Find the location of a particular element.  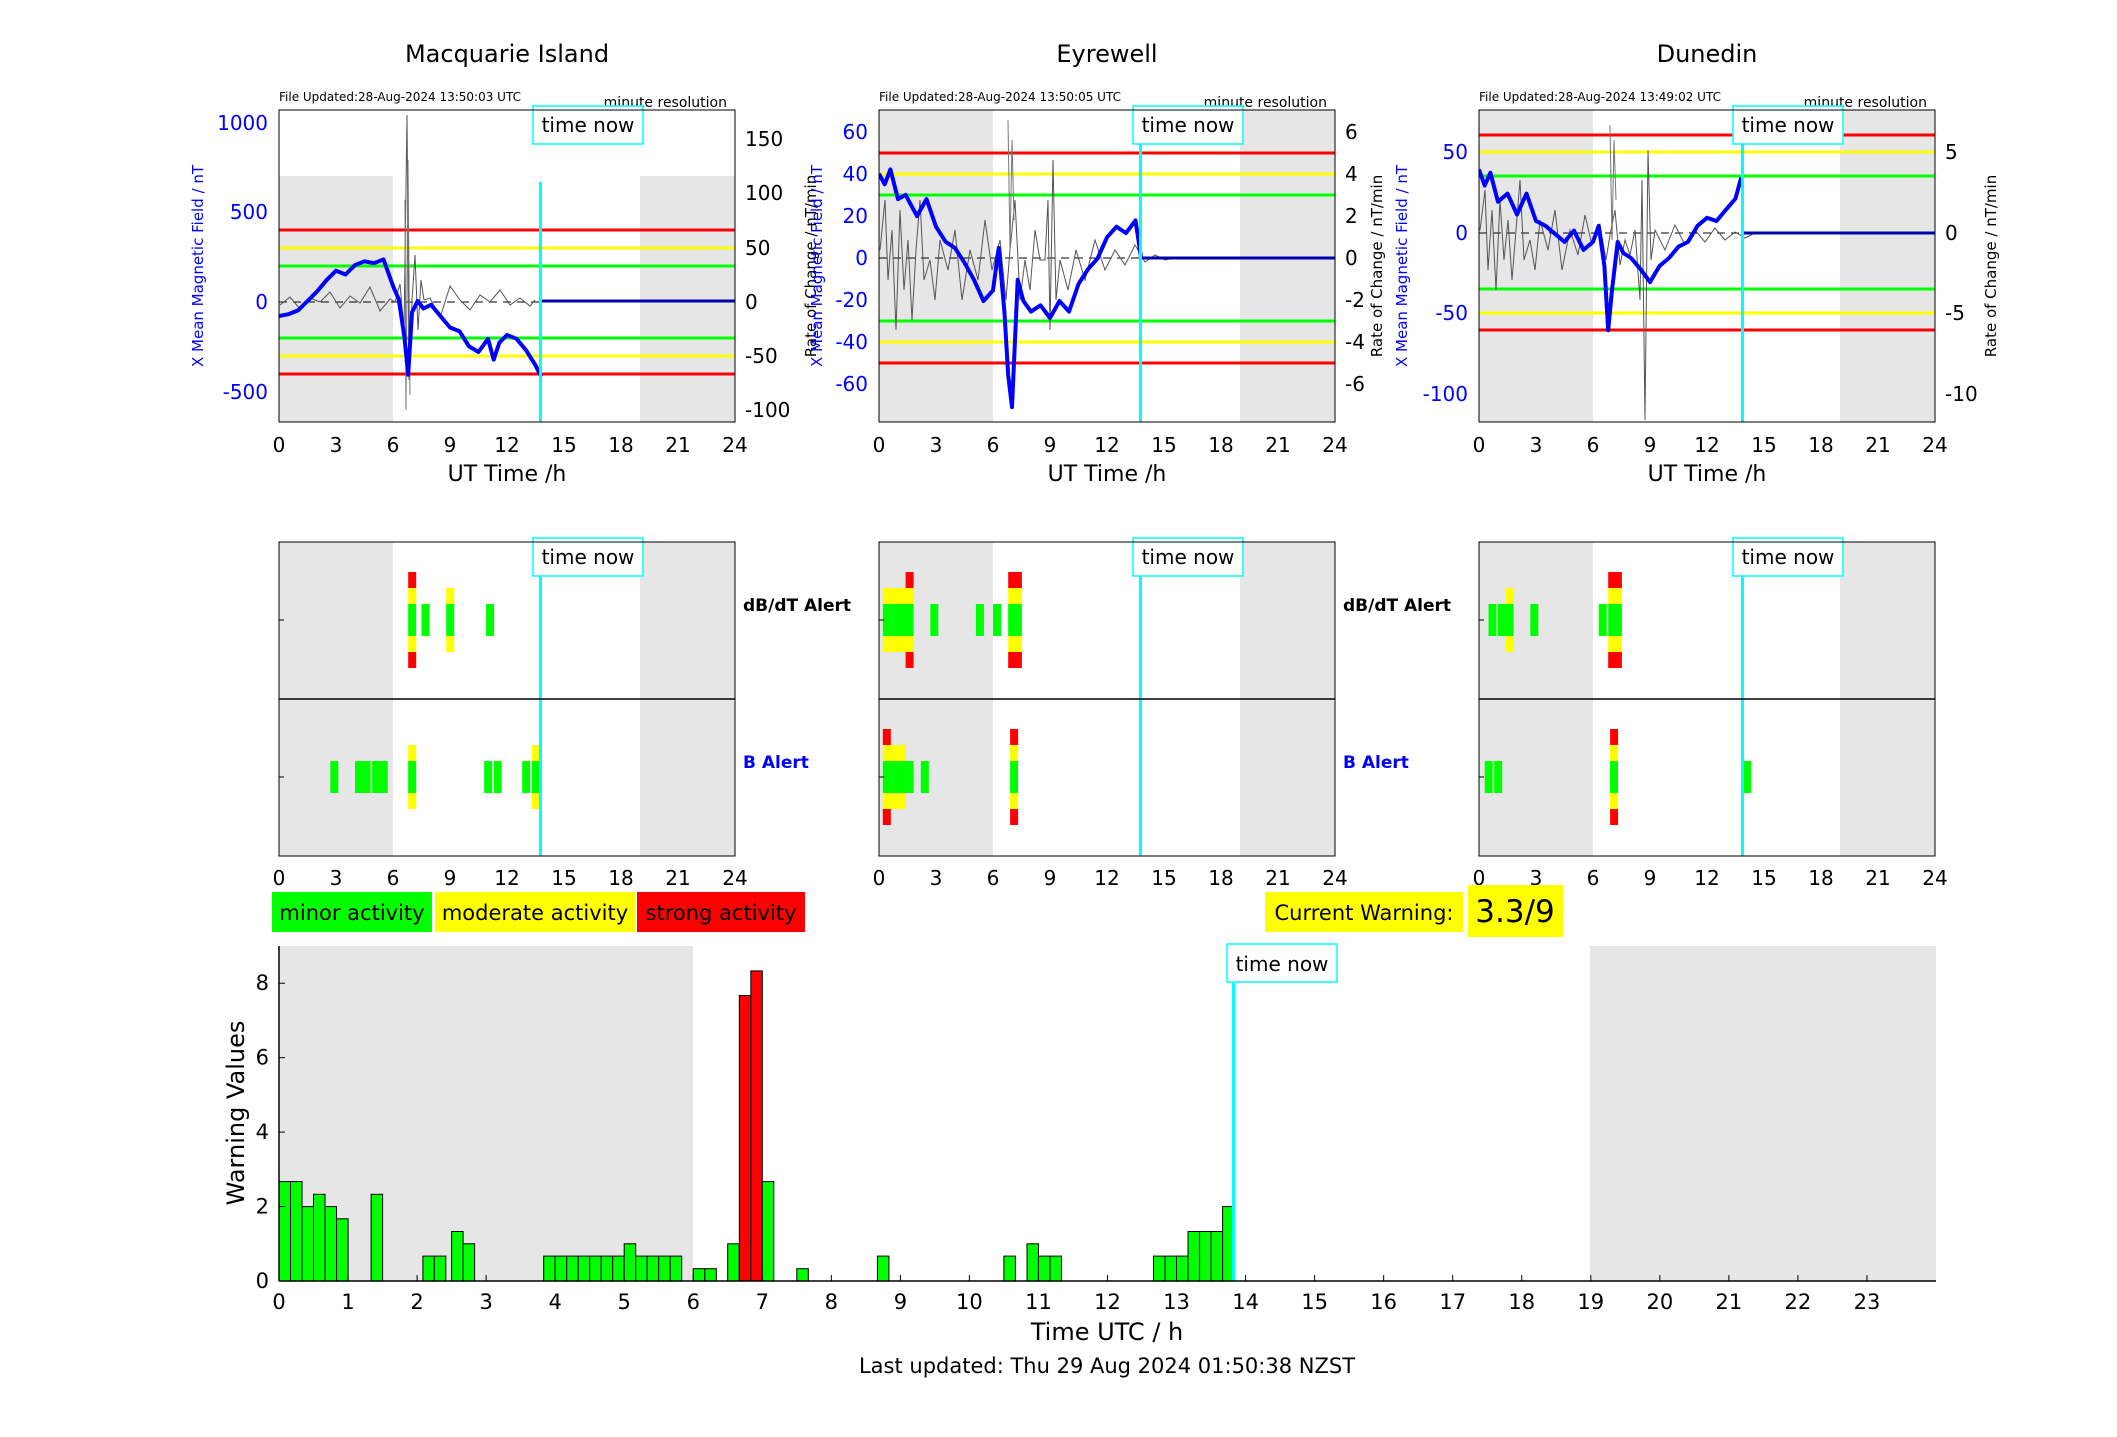

x-axis-label: Time UTC / h is located at coordinates (1107, 1332).